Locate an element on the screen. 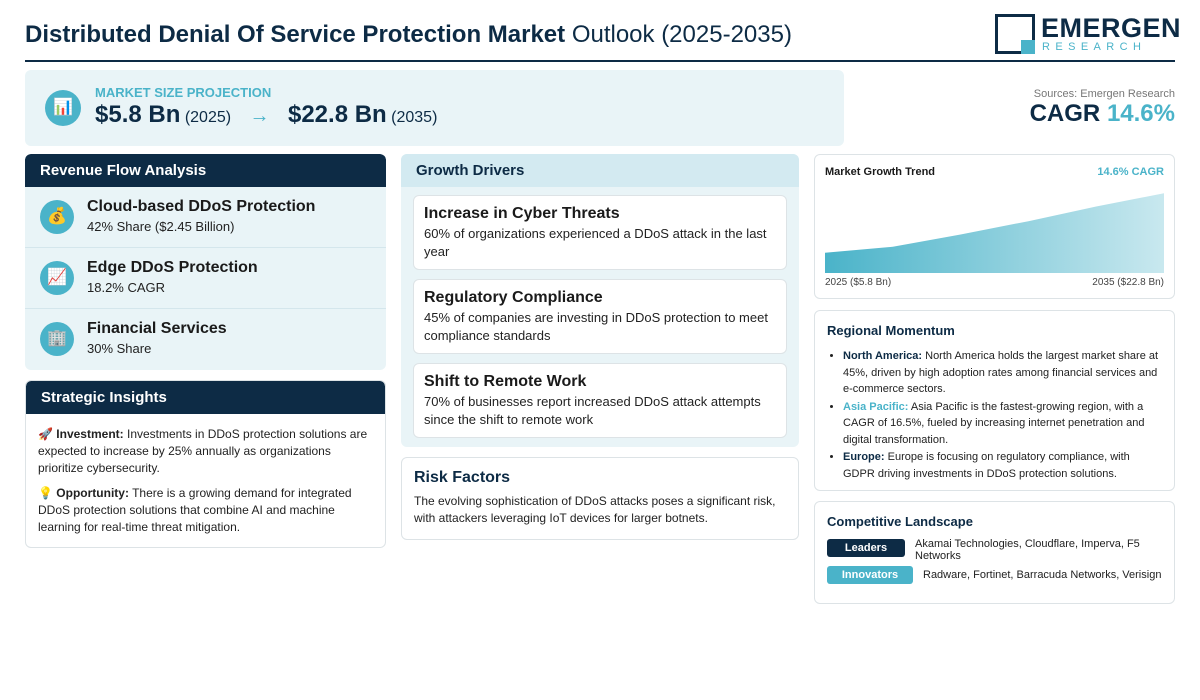 Image resolution: width=1200 pixels, height=700 pixels. office-building-icon: 🏢 is located at coordinates (57, 339).